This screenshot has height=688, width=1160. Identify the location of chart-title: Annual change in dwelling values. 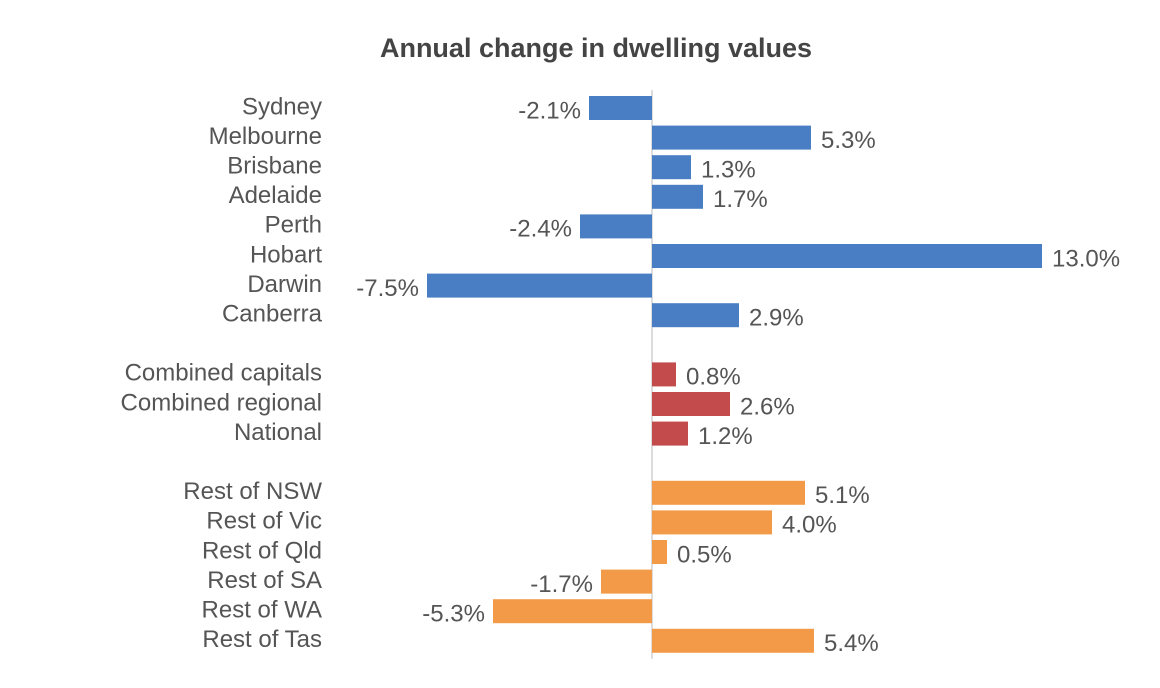
(596, 48).